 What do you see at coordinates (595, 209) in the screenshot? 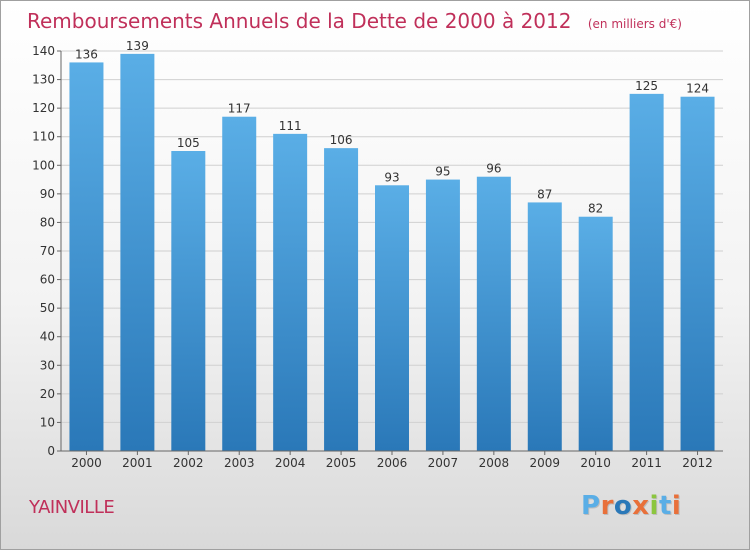
I see `bar-value-label: 82` at bounding box center [595, 209].